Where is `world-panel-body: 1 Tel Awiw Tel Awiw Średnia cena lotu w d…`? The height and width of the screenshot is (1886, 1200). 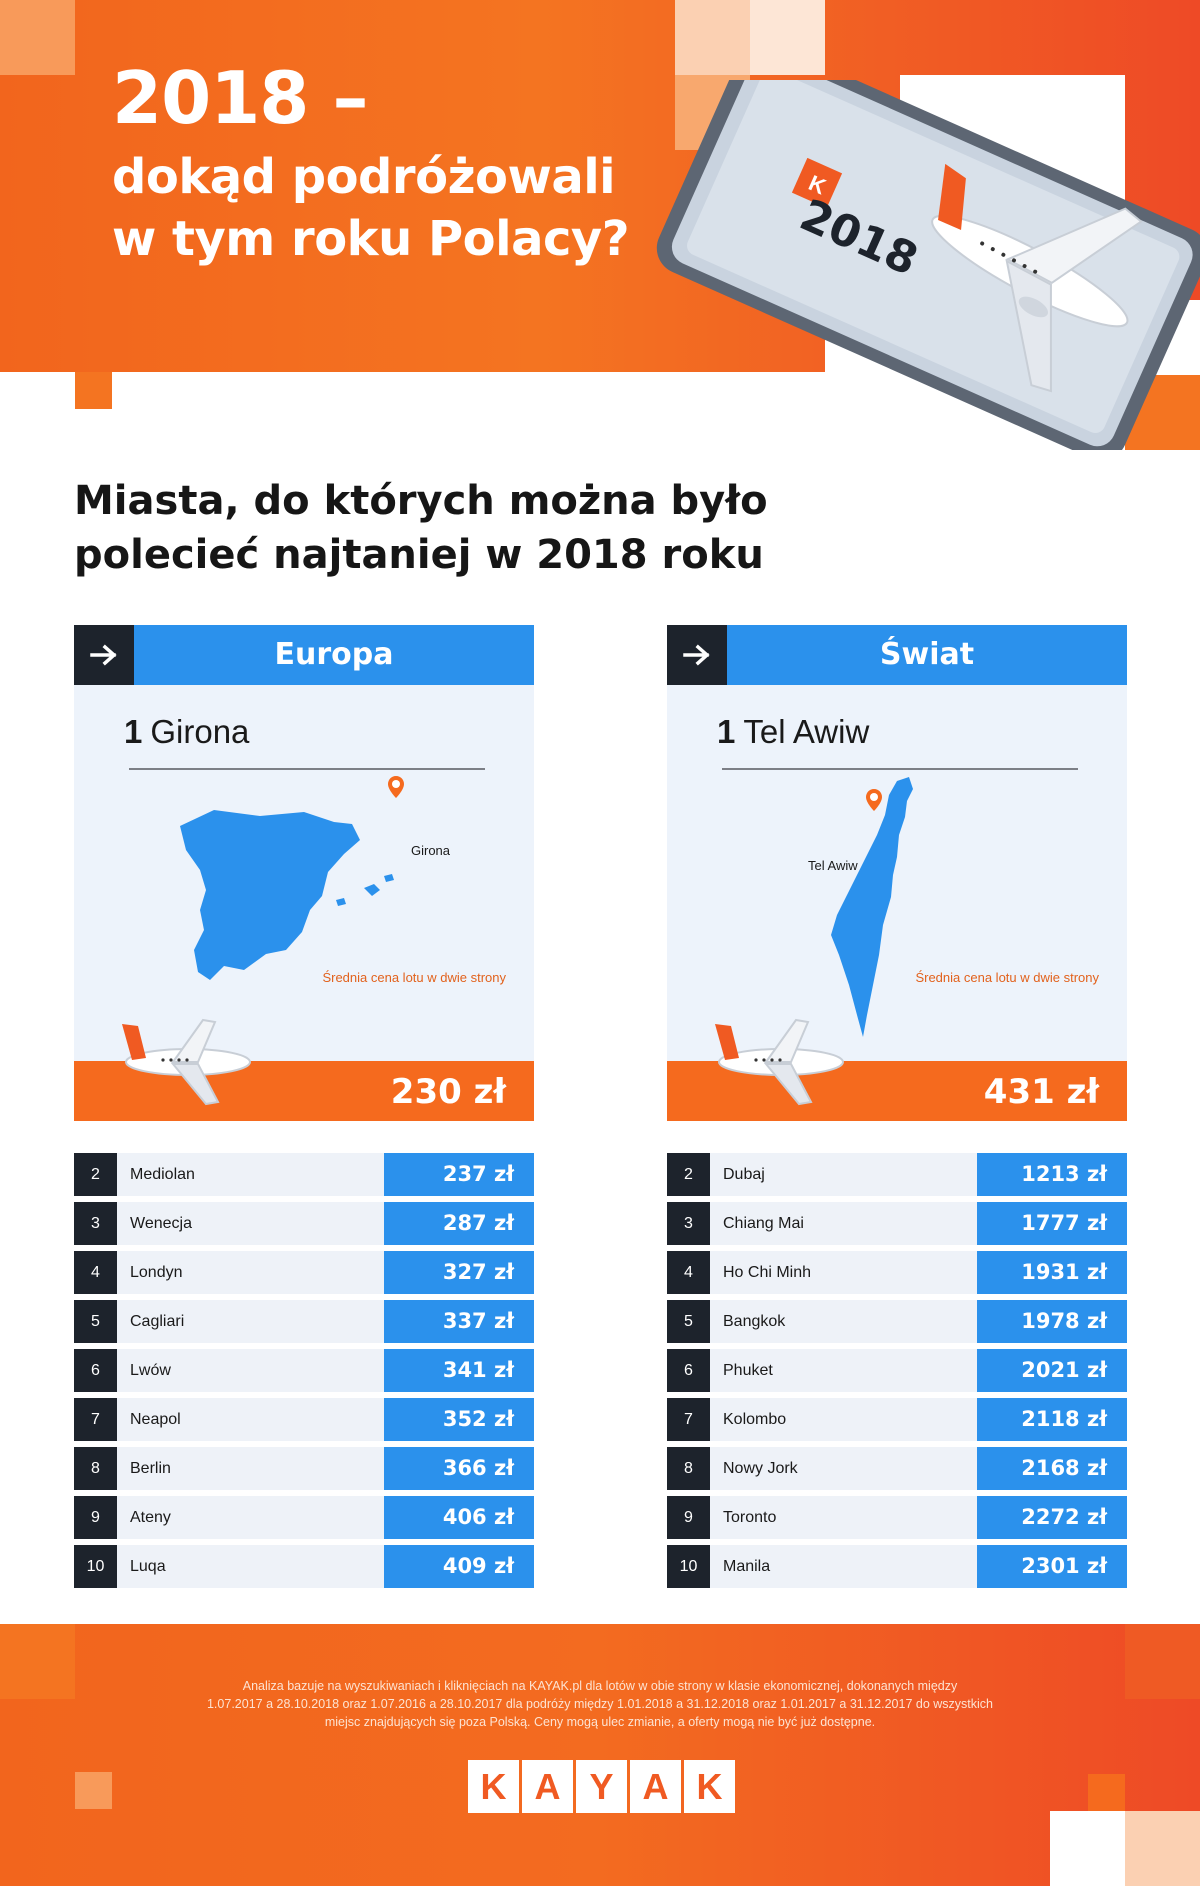
world-panel-body: 1 Tel Awiw Tel Awiw Średnia cena lotu w d… is located at coordinates (897, 873).